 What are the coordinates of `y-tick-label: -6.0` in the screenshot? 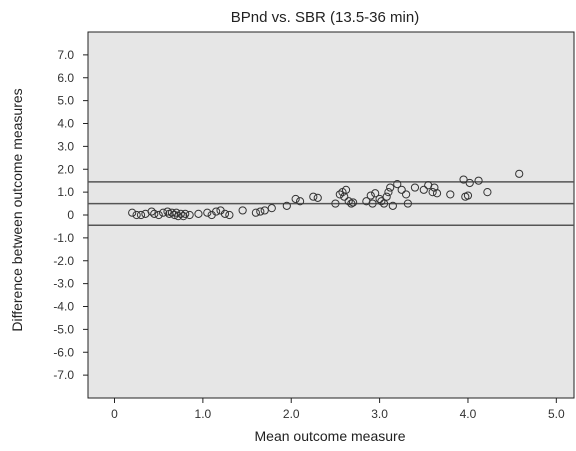 It's located at (63, 352).